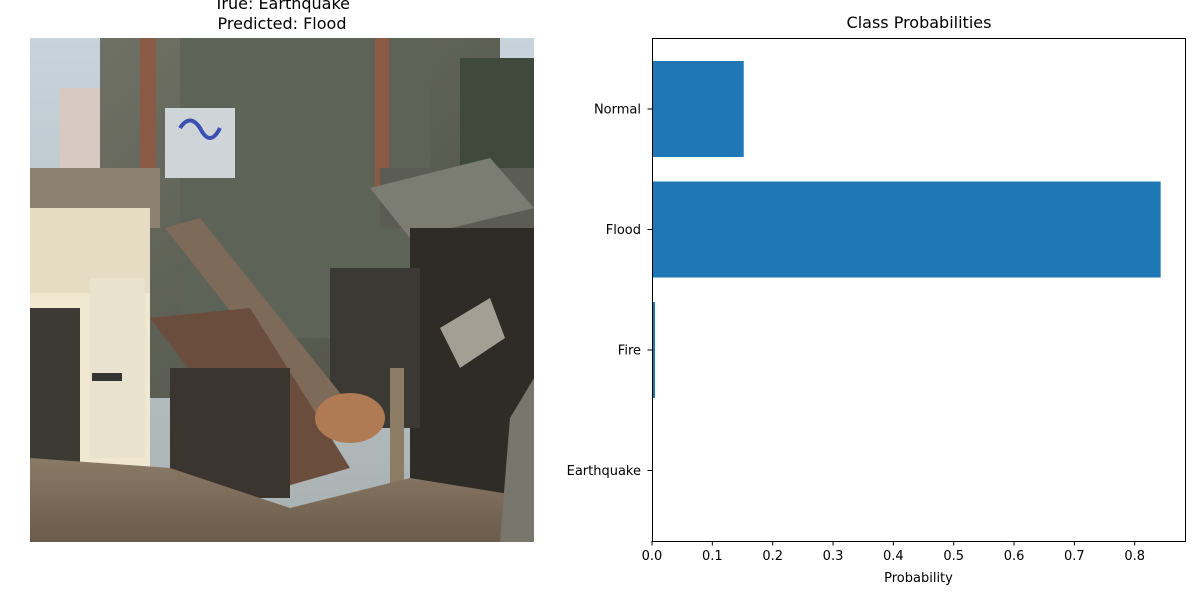  Describe the element at coordinates (919, 22) in the screenshot. I see `chart-title: Class Probabilities` at that location.